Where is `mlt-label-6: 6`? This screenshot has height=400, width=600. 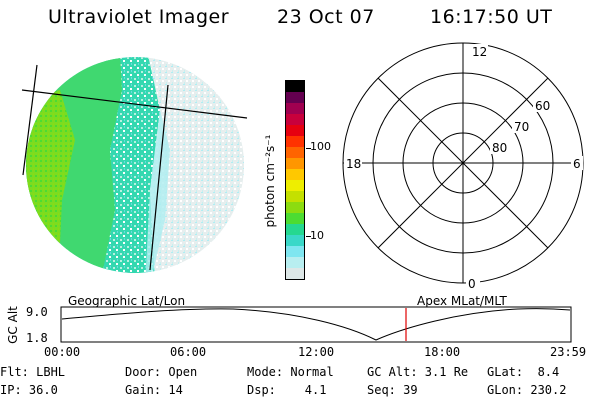 mlt-label-6: 6 is located at coordinates (577, 164).